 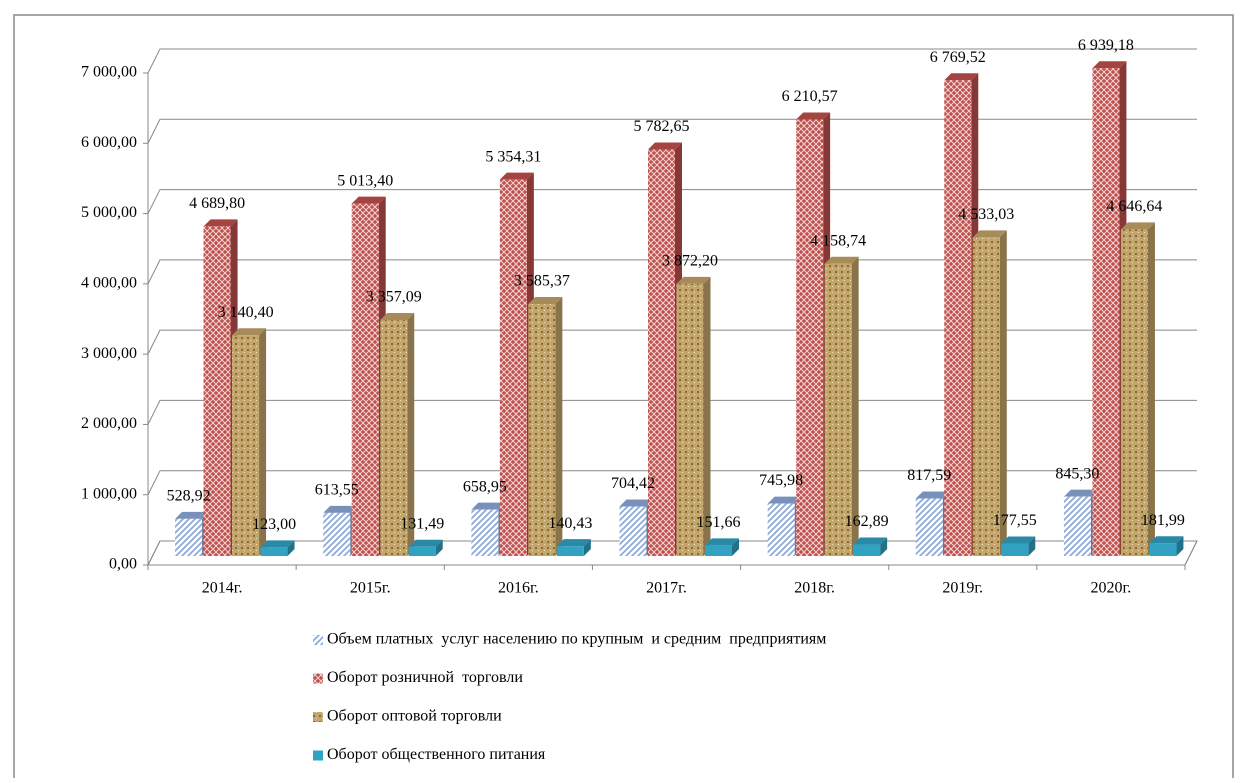 What do you see at coordinates (109, 72) in the screenshot?
I see `y-tick-label: 7 000,00` at bounding box center [109, 72].